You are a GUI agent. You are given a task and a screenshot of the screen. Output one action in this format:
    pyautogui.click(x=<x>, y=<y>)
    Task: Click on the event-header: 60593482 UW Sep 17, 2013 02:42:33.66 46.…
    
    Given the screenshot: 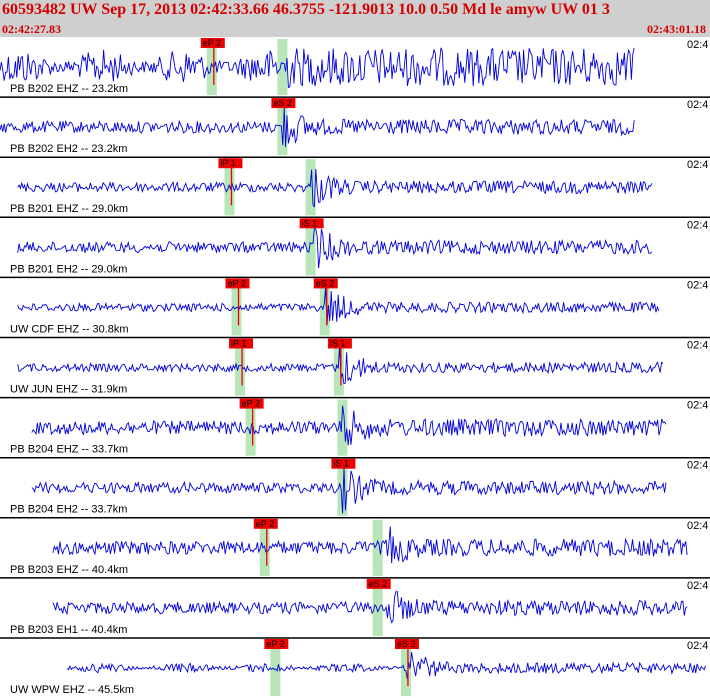 What is the action you would take?
    pyautogui.click(x=355, y=18)
    